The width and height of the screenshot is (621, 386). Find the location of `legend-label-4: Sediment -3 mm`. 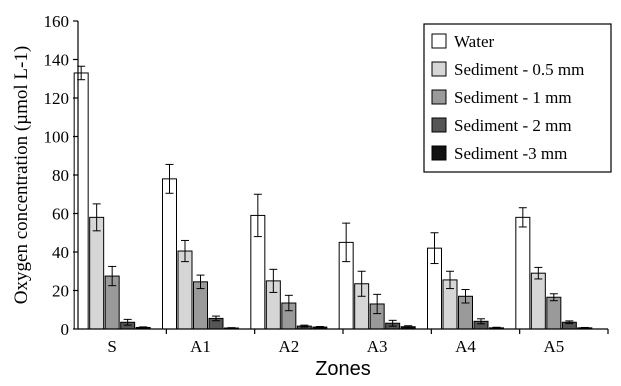

legend-label-4: Sediment -3 mm is located at coordinates (510, 153).